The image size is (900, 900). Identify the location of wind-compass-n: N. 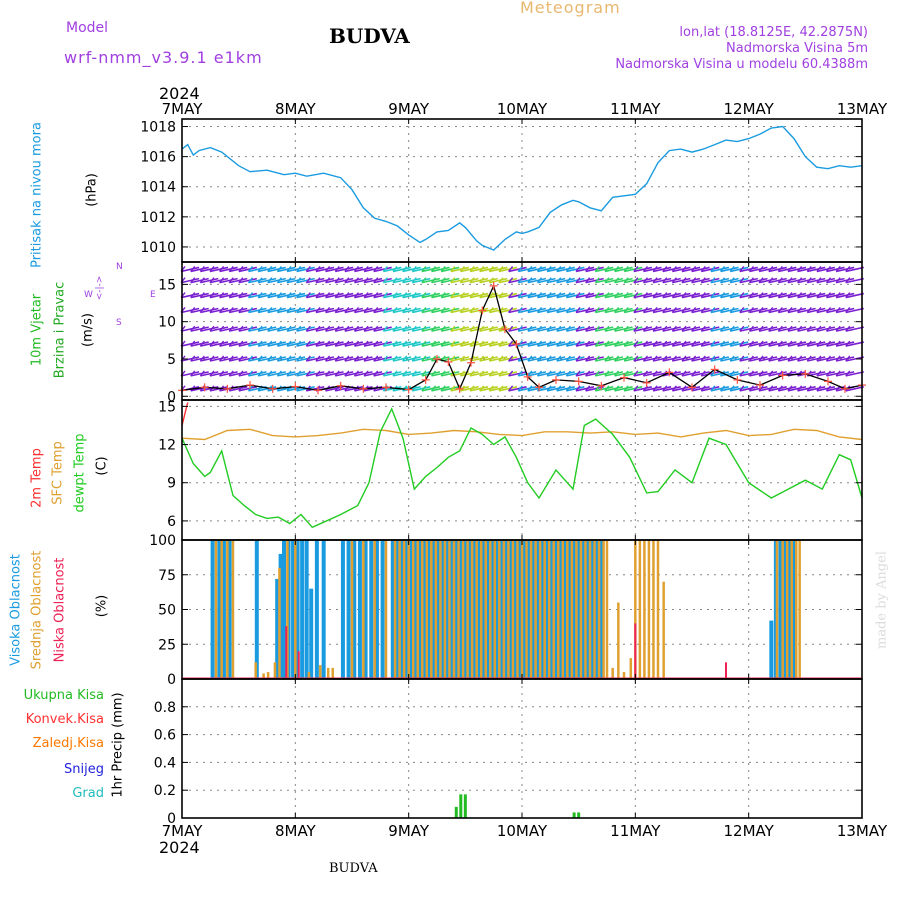
(119, 267).